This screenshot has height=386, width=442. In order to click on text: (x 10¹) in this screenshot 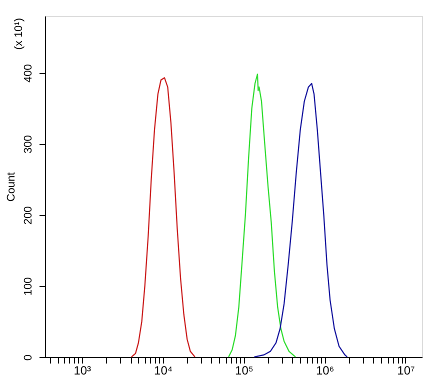, I will do `click(19, 34)`.